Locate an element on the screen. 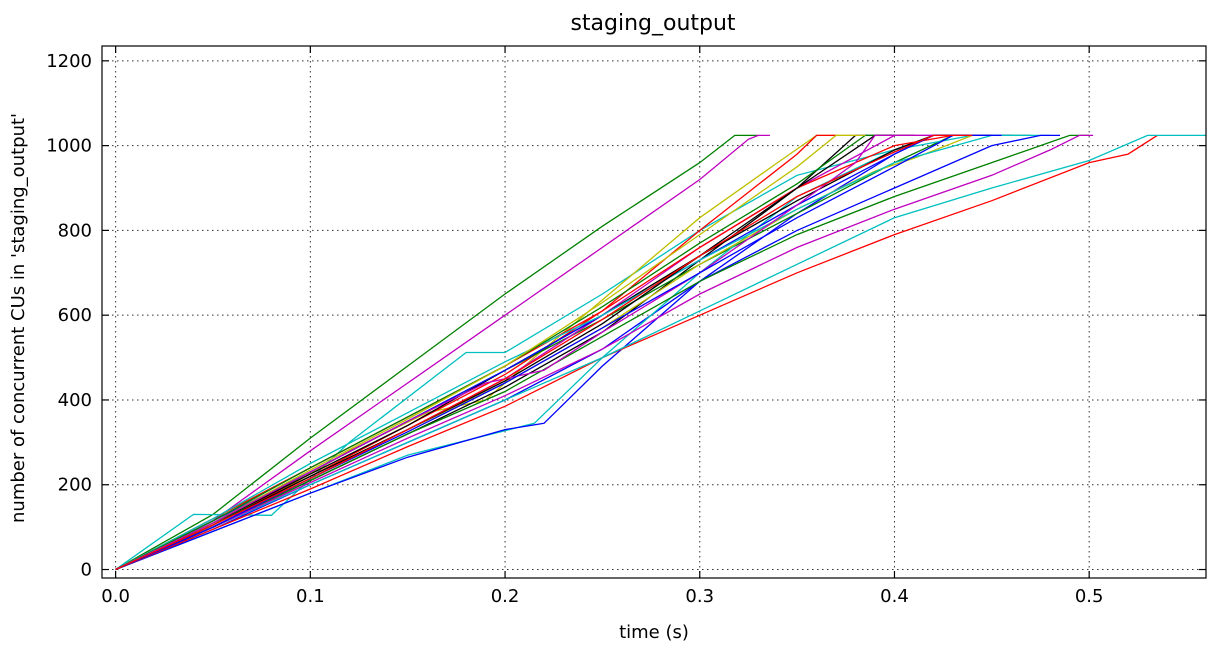 The width and height of the screenshot is (1228, 652). x-tick-label: 0.4 is located at coordinates (894, 596).